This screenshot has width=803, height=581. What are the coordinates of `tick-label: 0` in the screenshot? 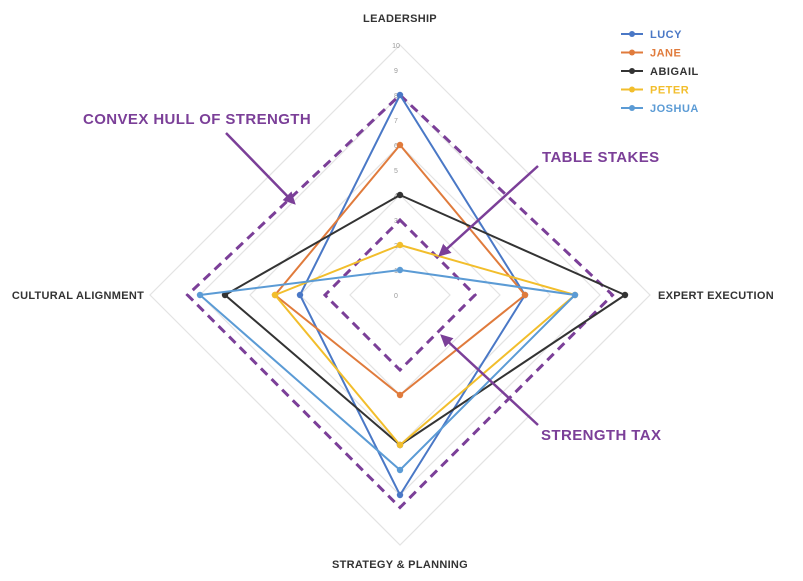 It's located at (396, 296).